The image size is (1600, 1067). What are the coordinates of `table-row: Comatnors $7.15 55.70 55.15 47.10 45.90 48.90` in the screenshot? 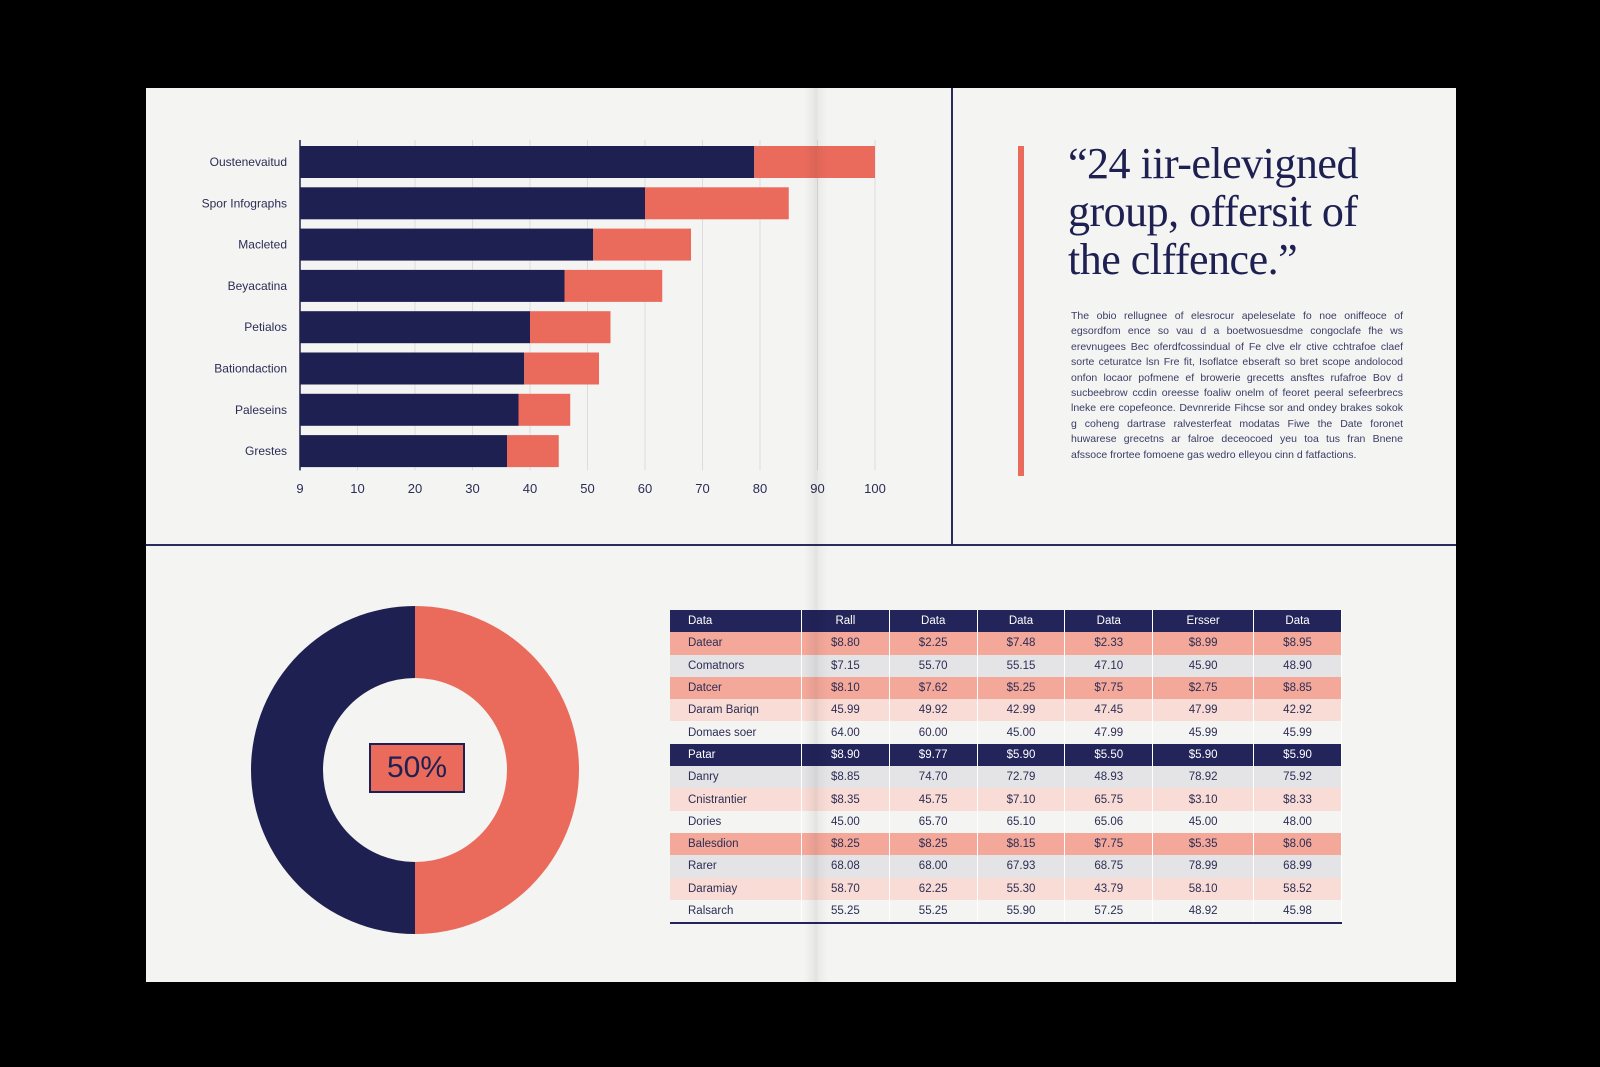 It's located at (1006, 665).